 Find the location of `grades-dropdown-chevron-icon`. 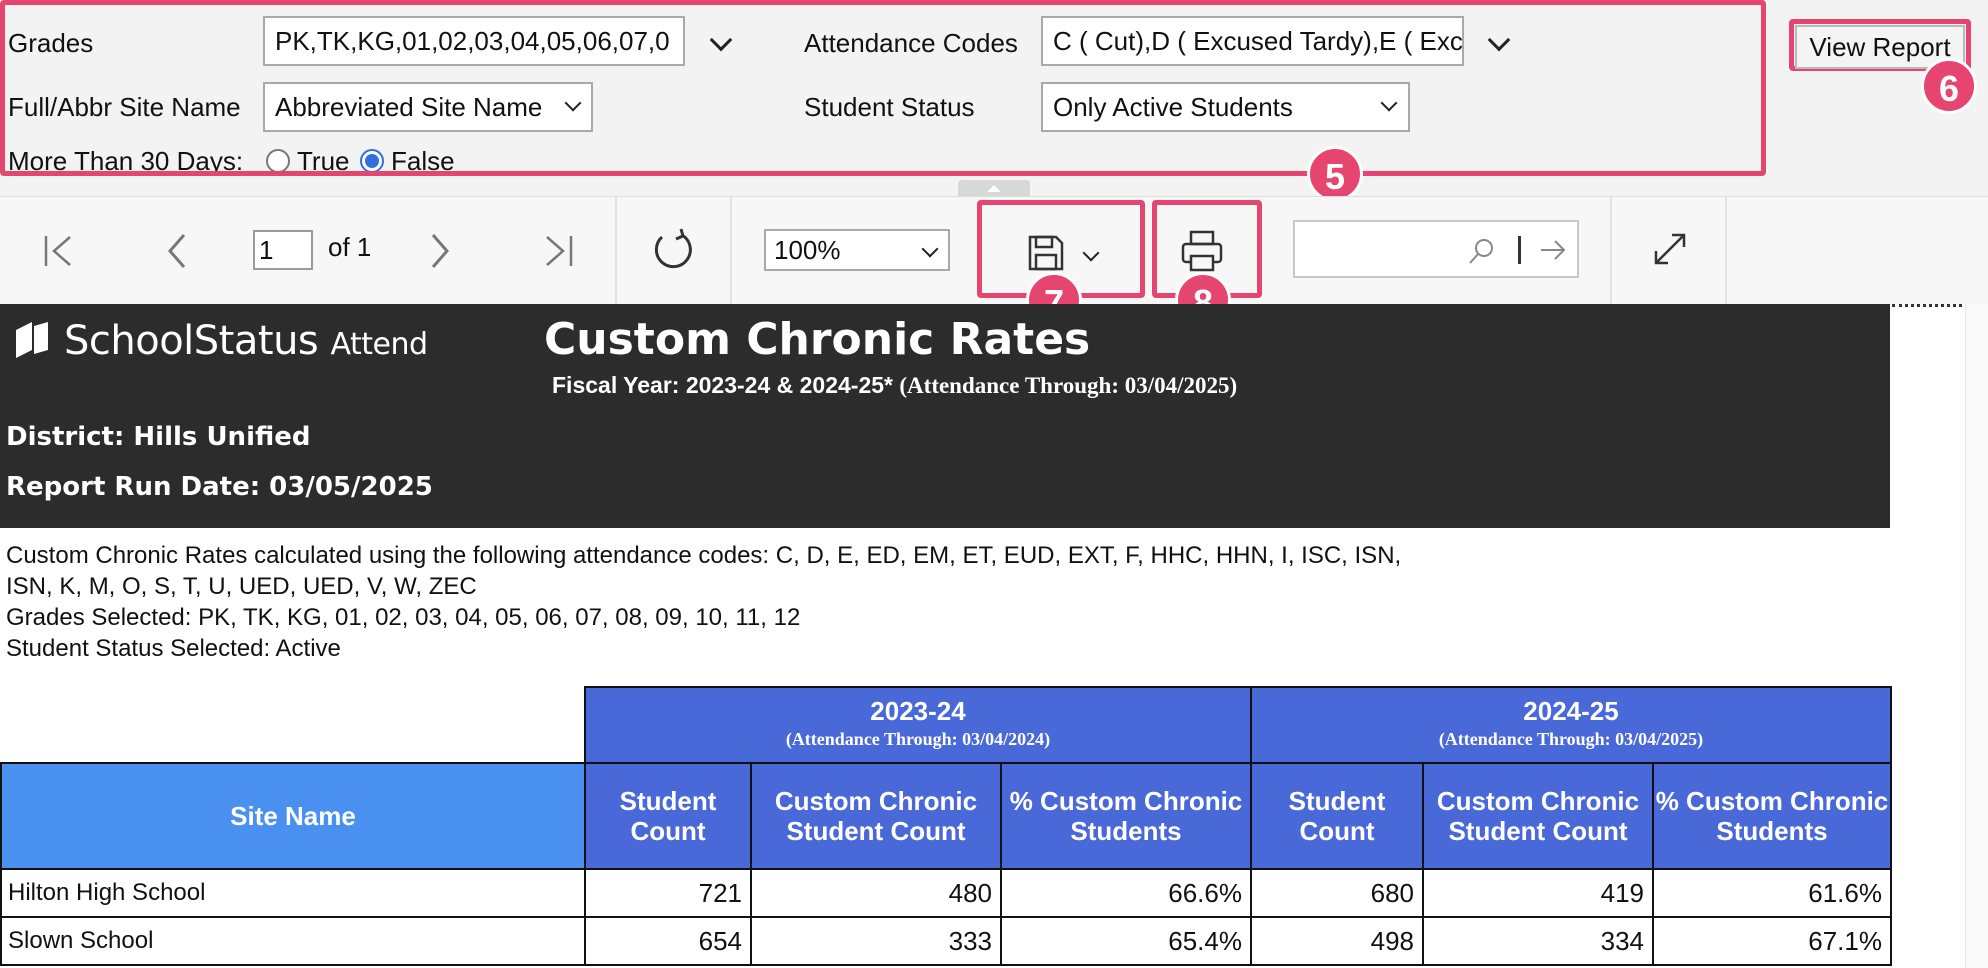

grades-dropdown-chevron-icon is located at coordinates (721, 40).